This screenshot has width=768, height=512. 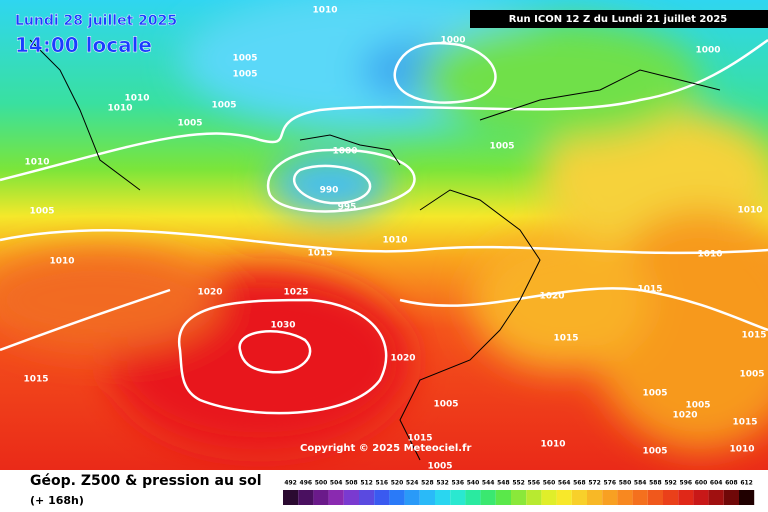 What do you see at coordinates (640, 483) in the screenshot?
I see `legend-label: 584` at bounding box center [640, 483].